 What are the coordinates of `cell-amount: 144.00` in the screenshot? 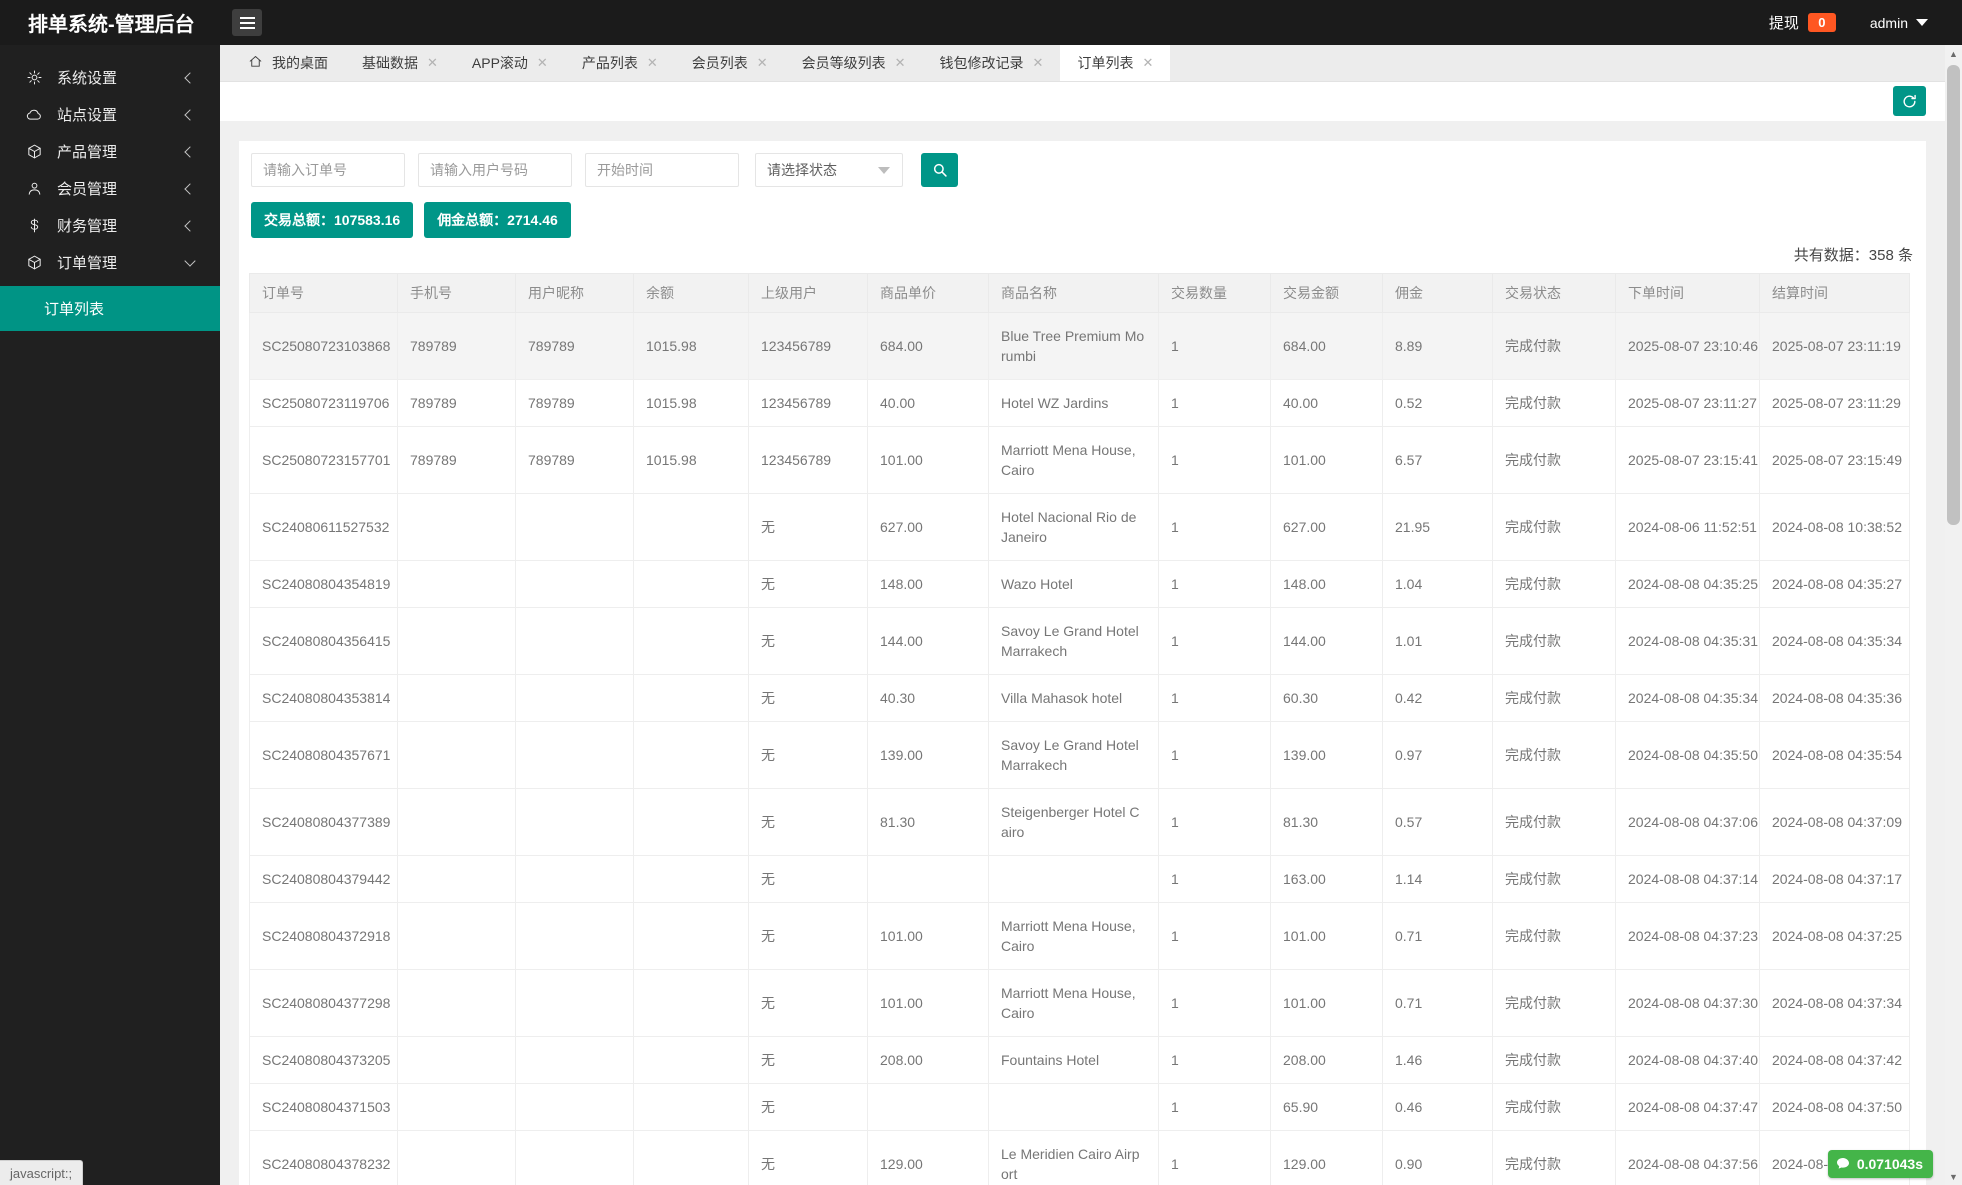 It's located at (1326, 641).